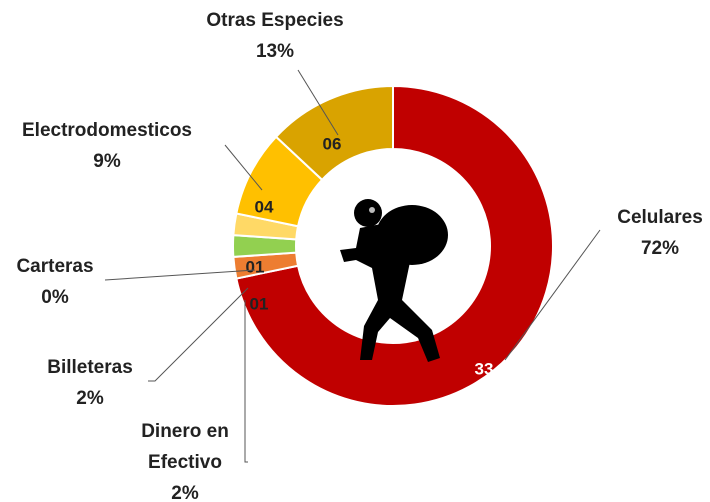 The image size is (710, 502). I want to click on category-name: Celulares, so click(660, 217).